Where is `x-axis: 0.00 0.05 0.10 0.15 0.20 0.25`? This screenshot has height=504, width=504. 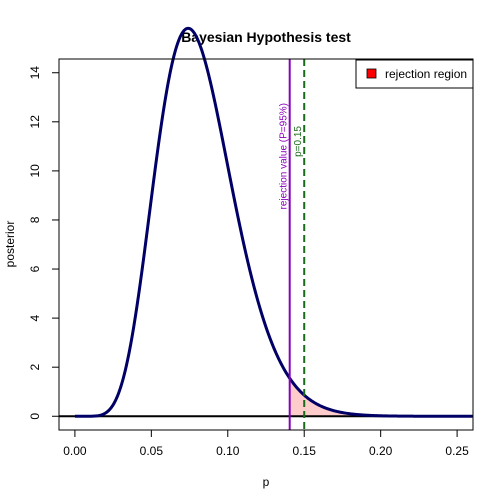
x-axis: 0.00 0.05 0.10 0.15 0.20 0.25 is located at coordinates (266, 443).